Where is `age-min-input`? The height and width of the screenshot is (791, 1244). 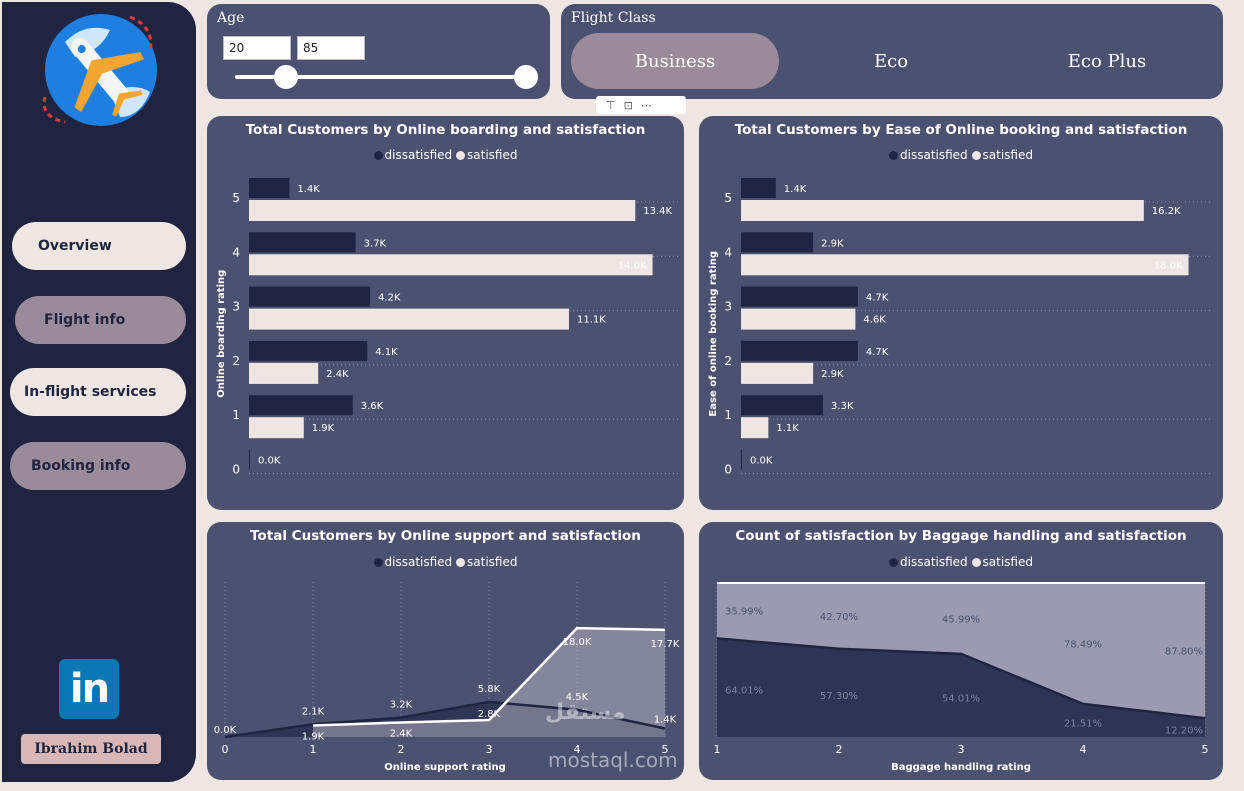 age-min-input is located at coordinates (257, 48).